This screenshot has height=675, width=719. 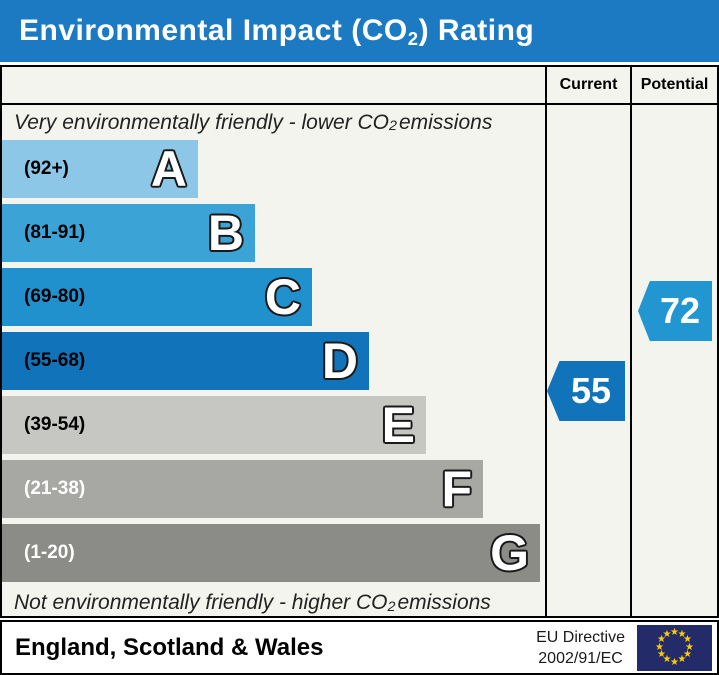 I want to click on potential-value: 72, so click(x=680, y=310).